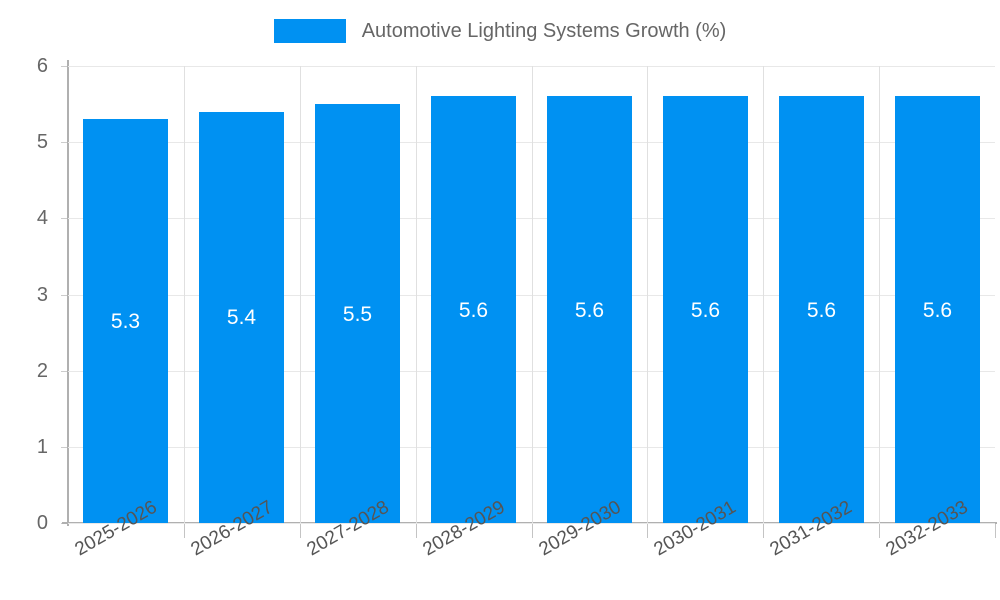 The width and height of the screenshot is (1000, 600). What do you see at coordinates (42, 370) in the screenshot?
I see `y-axis-tick-label: 2` at bounding box center [42, 370].